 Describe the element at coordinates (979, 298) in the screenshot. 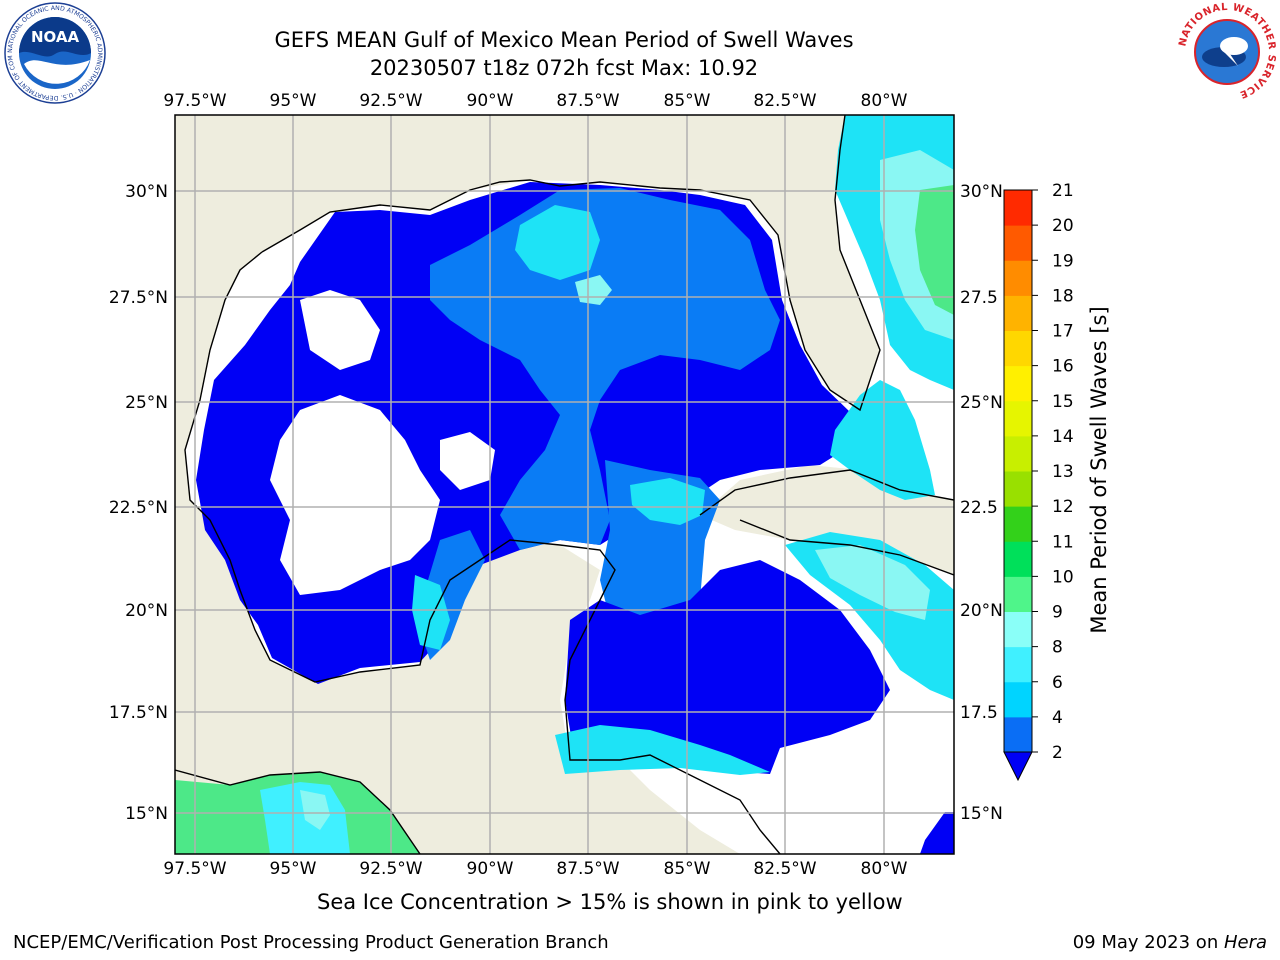

I see `lat-label: 27.5` at that location.